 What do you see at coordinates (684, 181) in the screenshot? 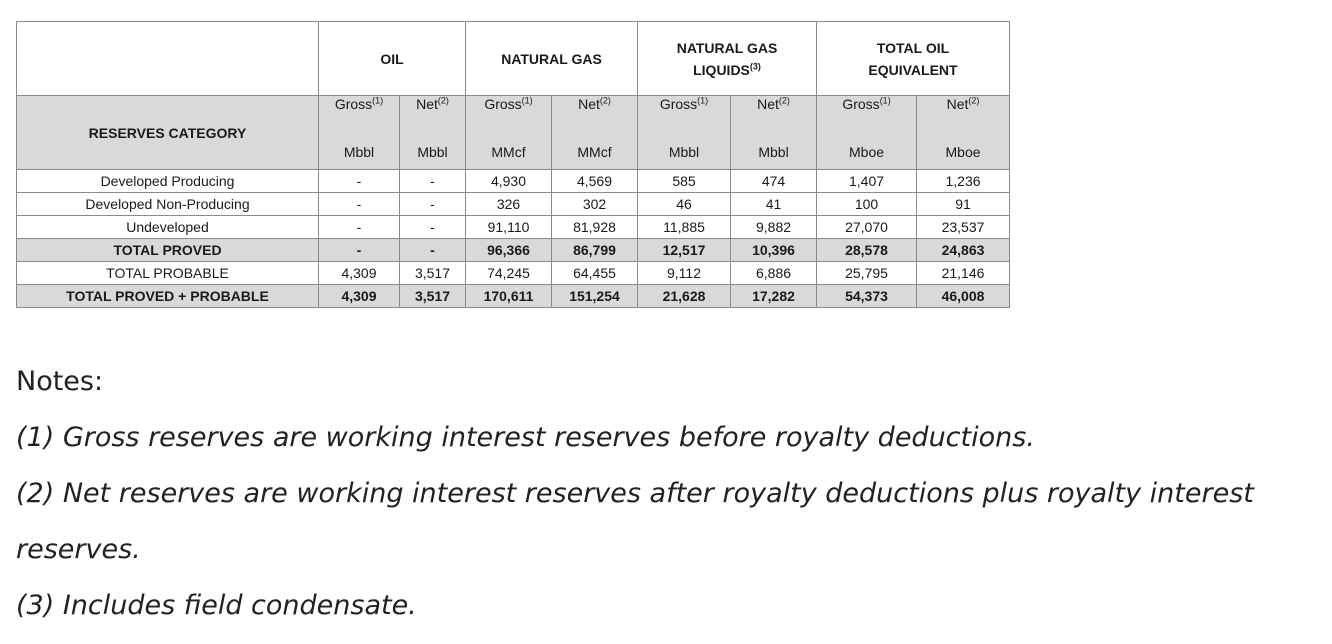
I see `table-cell: 585` at bounding box center [684, 181].